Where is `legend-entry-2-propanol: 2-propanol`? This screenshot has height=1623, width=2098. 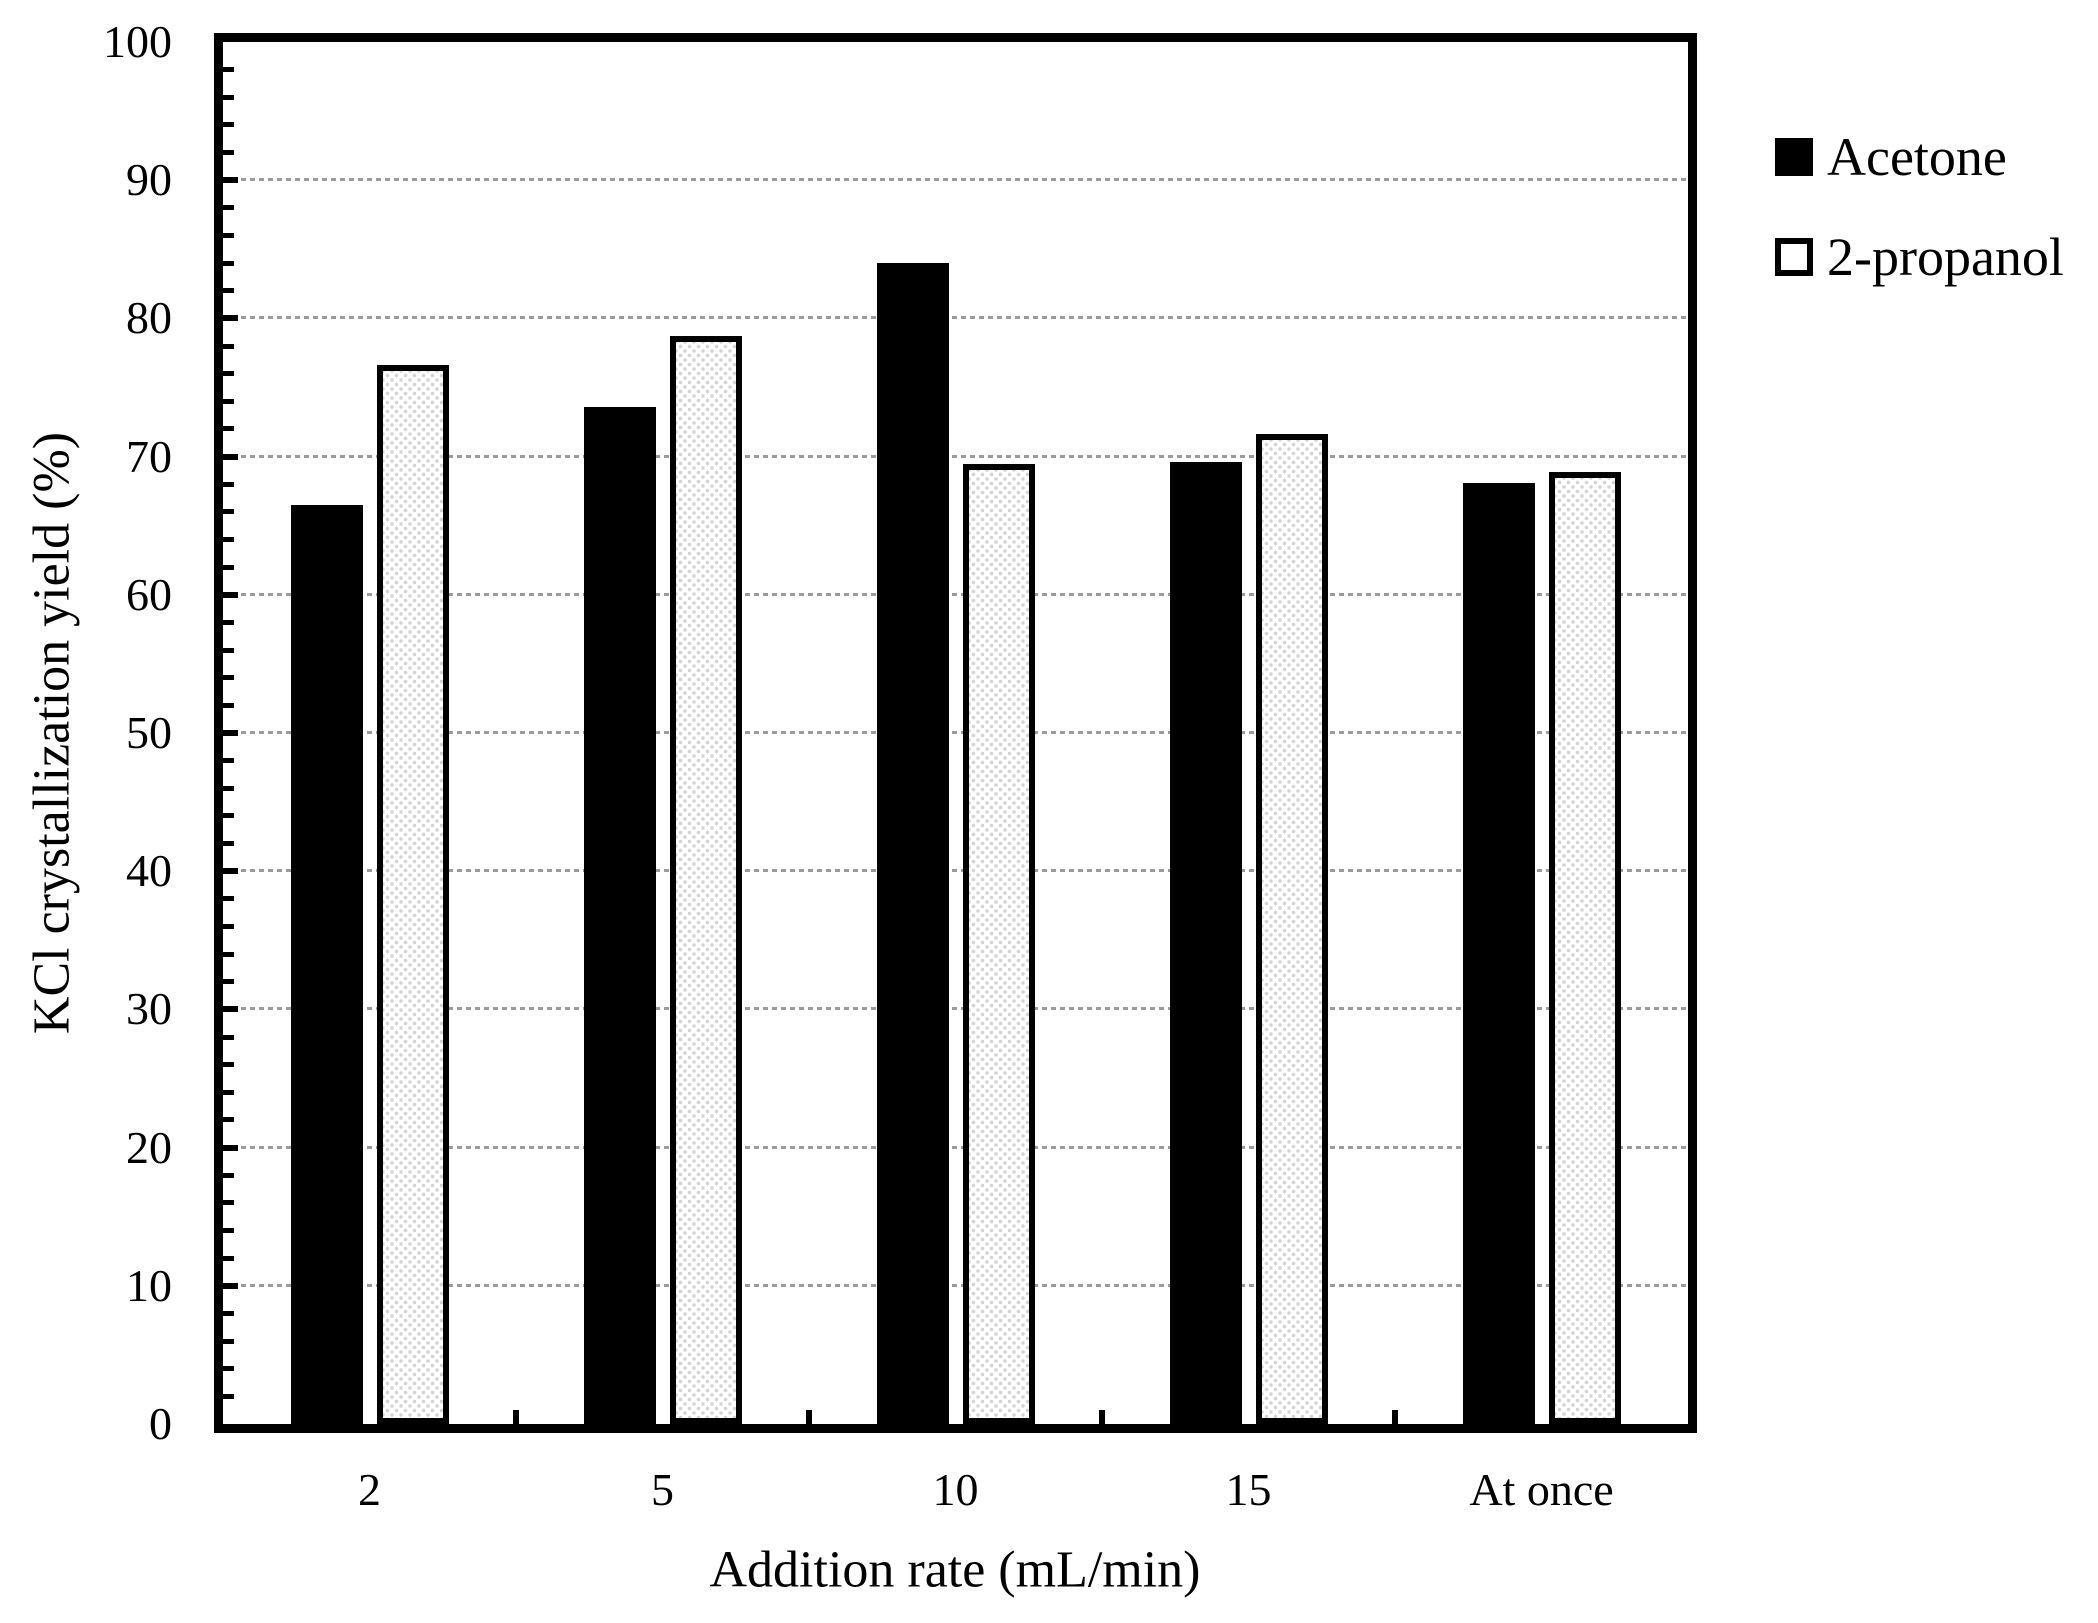
legend-entry-2-propanol: 2-propanol is located at coordinates (1919, 257).